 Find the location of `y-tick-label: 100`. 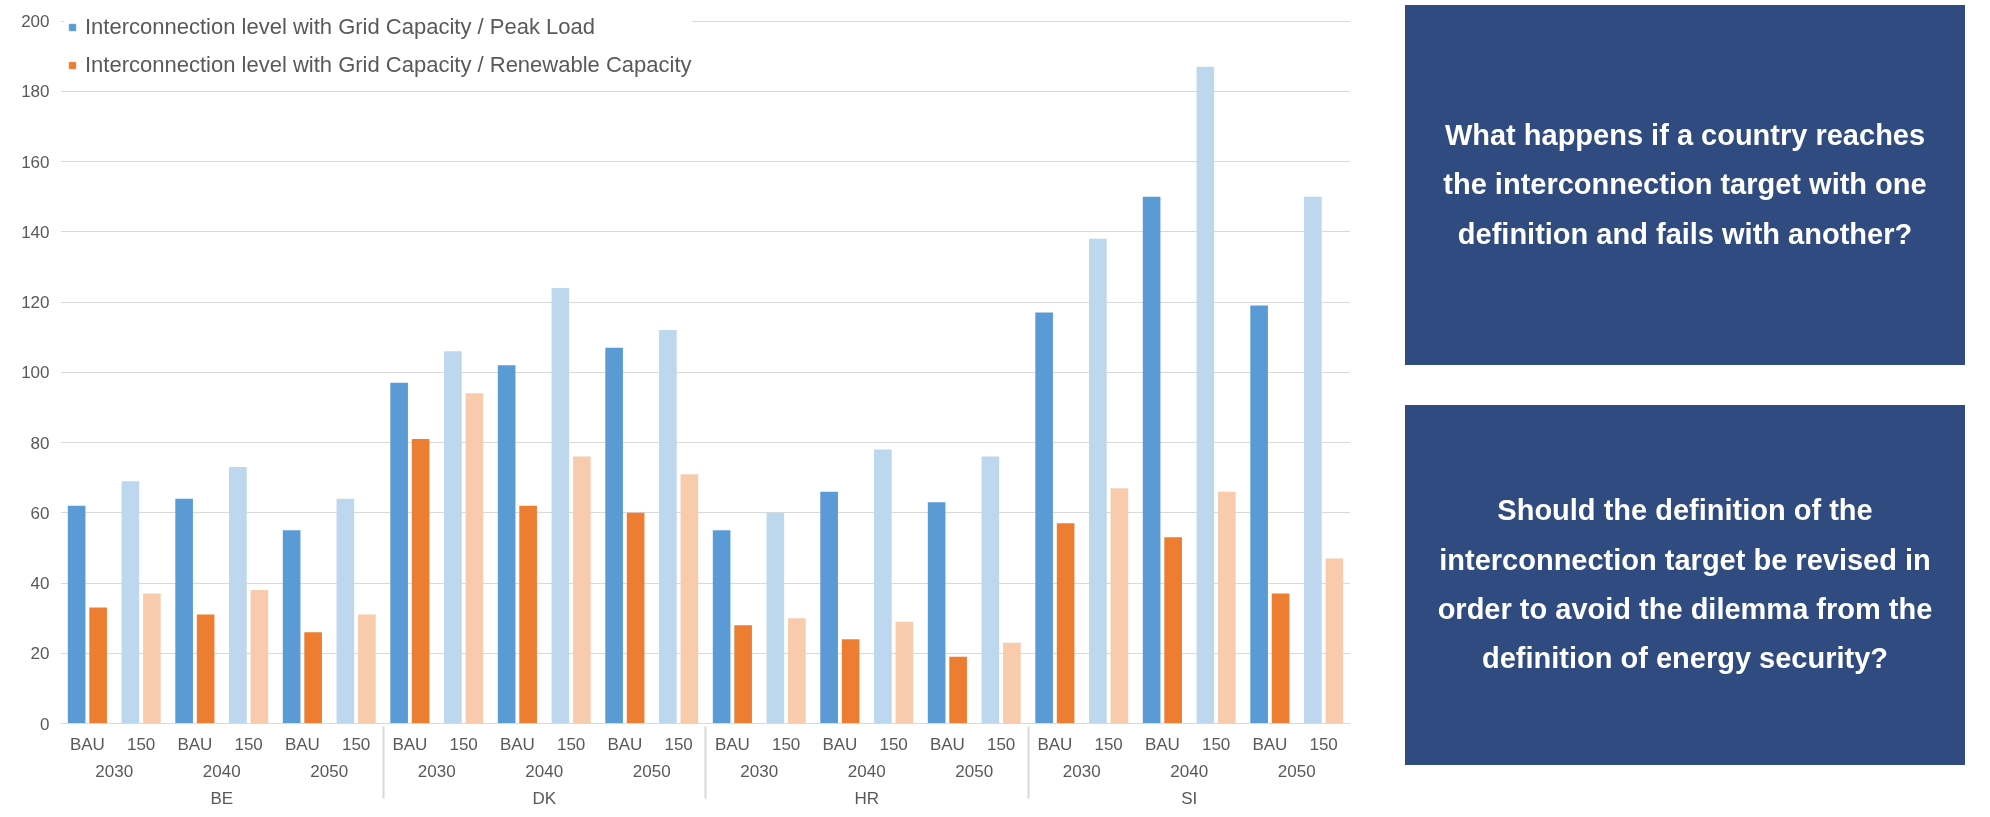

y-tick-label: 100 is located at coordinates (35, 373).